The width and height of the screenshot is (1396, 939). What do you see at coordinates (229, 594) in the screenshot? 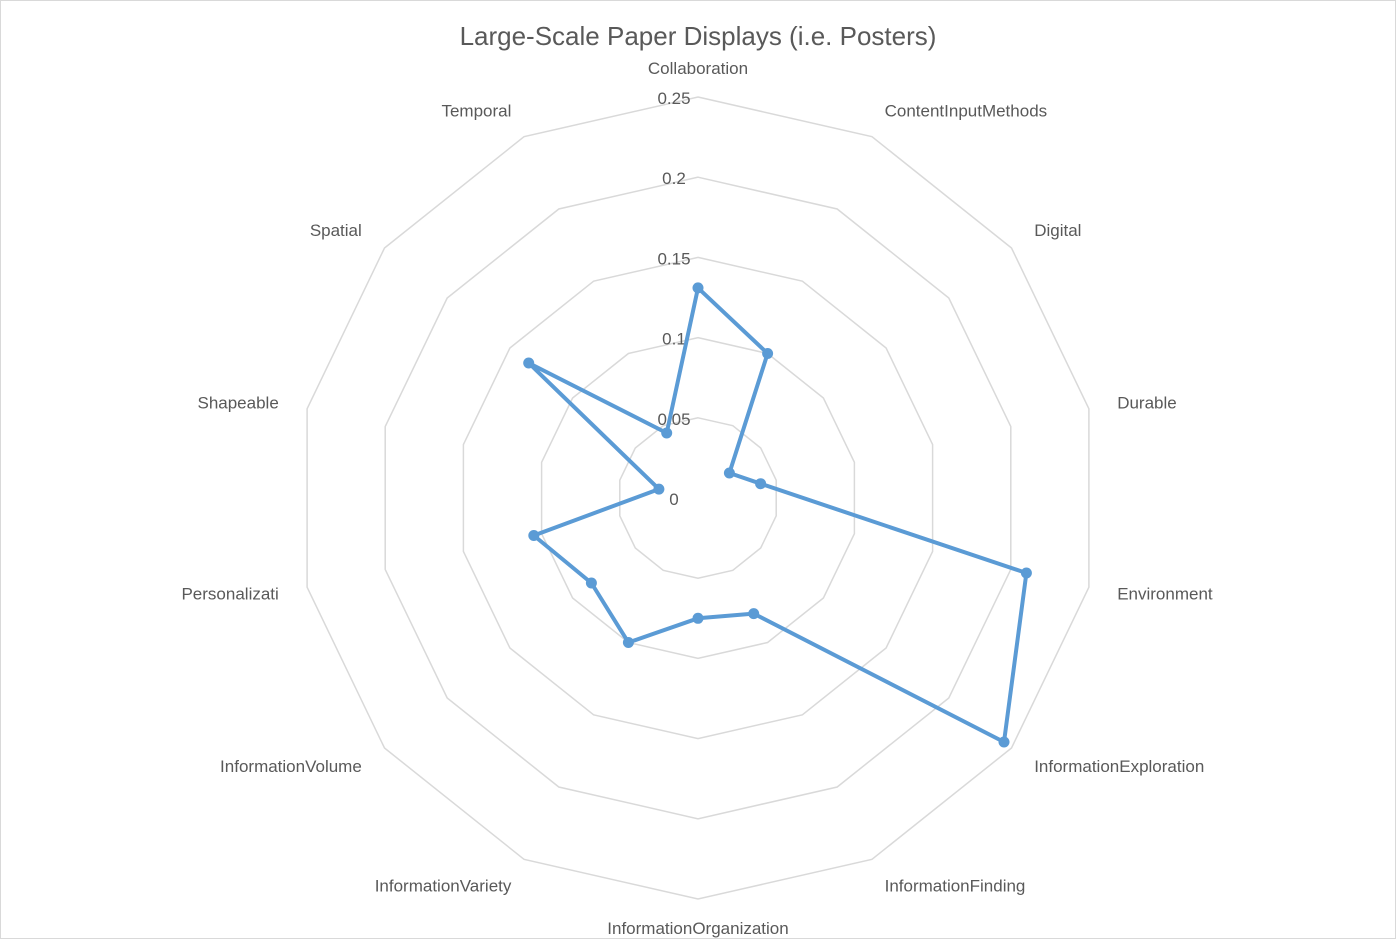
I see `category-label: Personalizati` at bounding box center [229, 594].